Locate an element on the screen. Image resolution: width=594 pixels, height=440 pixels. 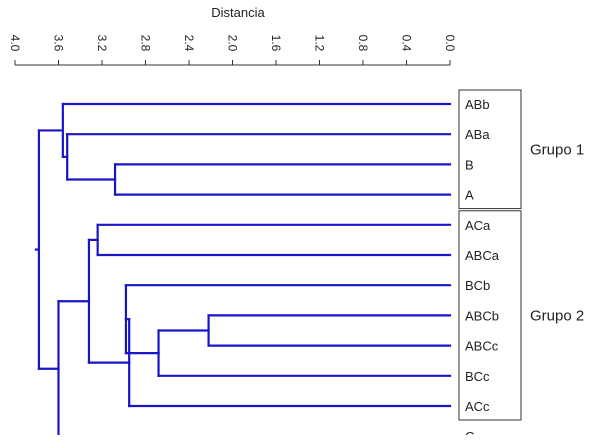
leaf-label: A is located at coordinates (469, 195).